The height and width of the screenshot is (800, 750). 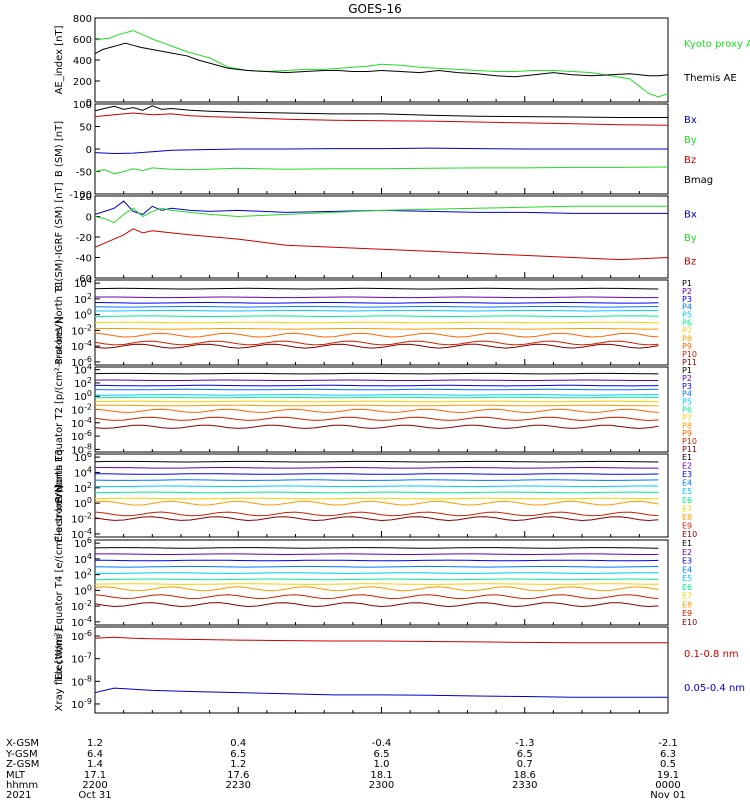 I want to click on y-tick-label: -20, so click(x=84, y=238).